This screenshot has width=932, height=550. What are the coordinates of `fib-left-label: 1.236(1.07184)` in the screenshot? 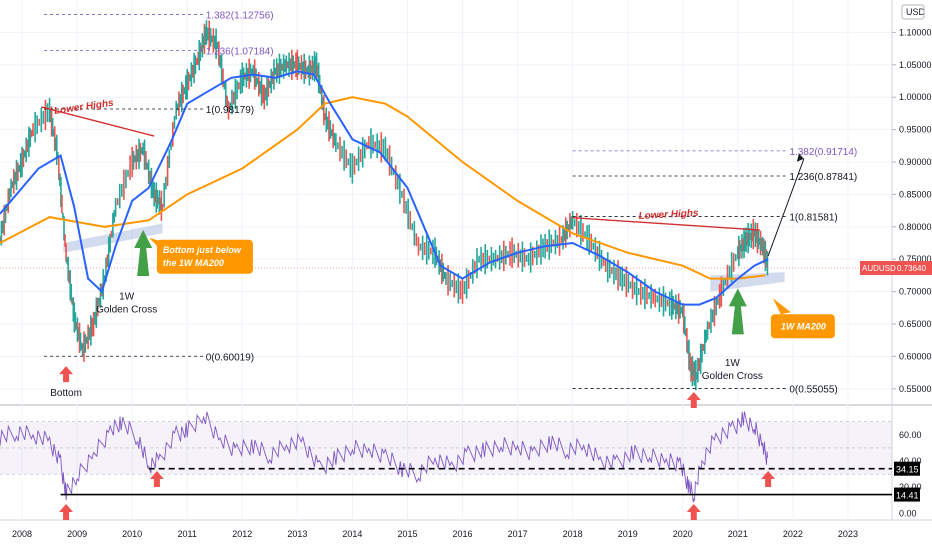 It's located at (240, 52).